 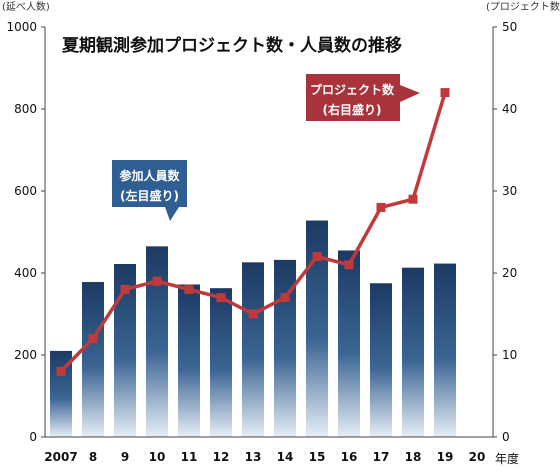 I want to click on x-tick-label: 11, so click(x=189, y=457).